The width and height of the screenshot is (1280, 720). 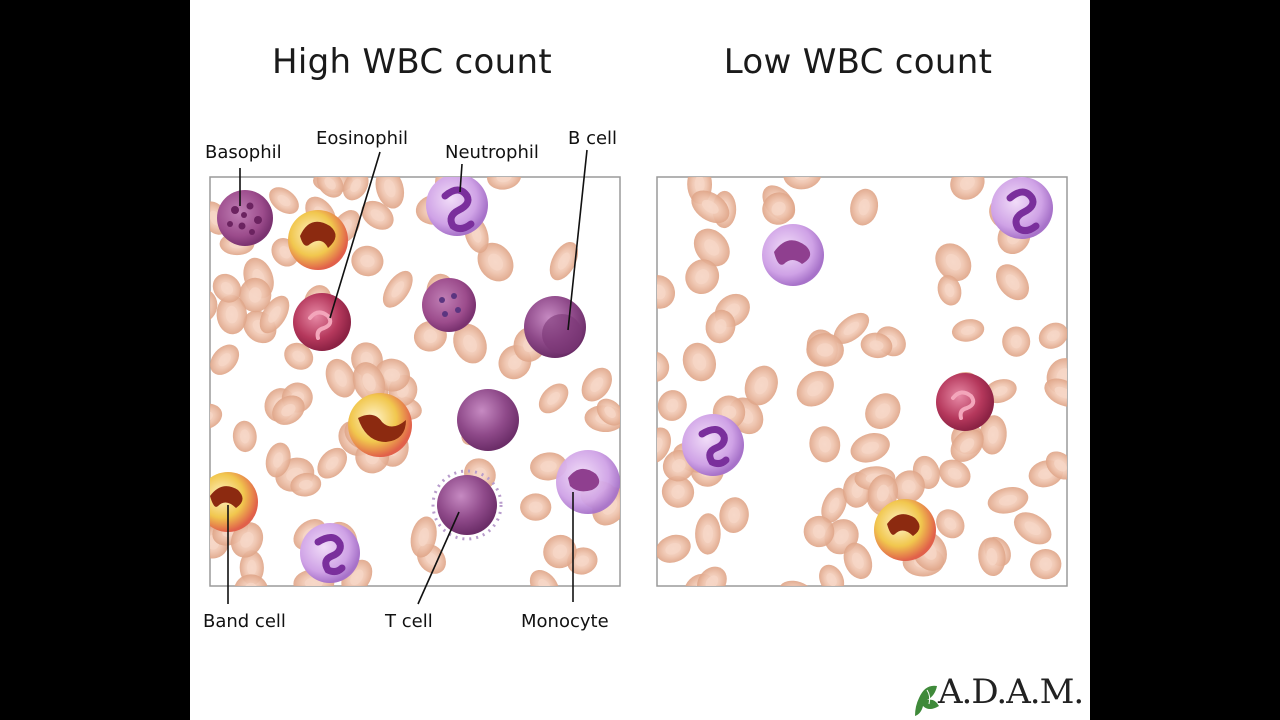 I want to click on band-cell-label: Band cell, so click(x=244, y=621).